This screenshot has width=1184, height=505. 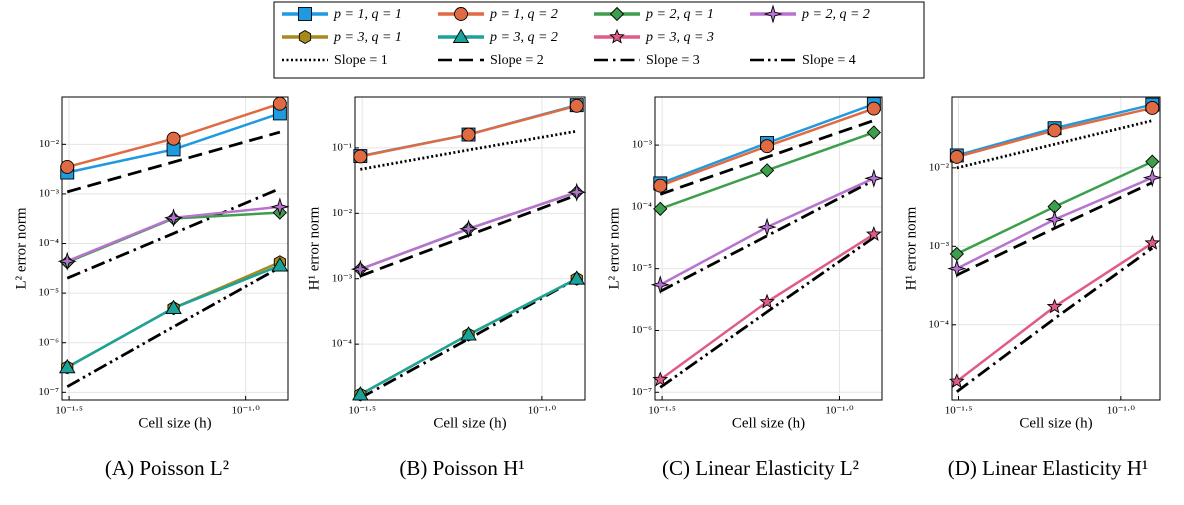 What do you see at coordinates (367, 37) in the screenshot?
I see `legend-label: p = 3, q = 1` at bounding box center [367, 37].